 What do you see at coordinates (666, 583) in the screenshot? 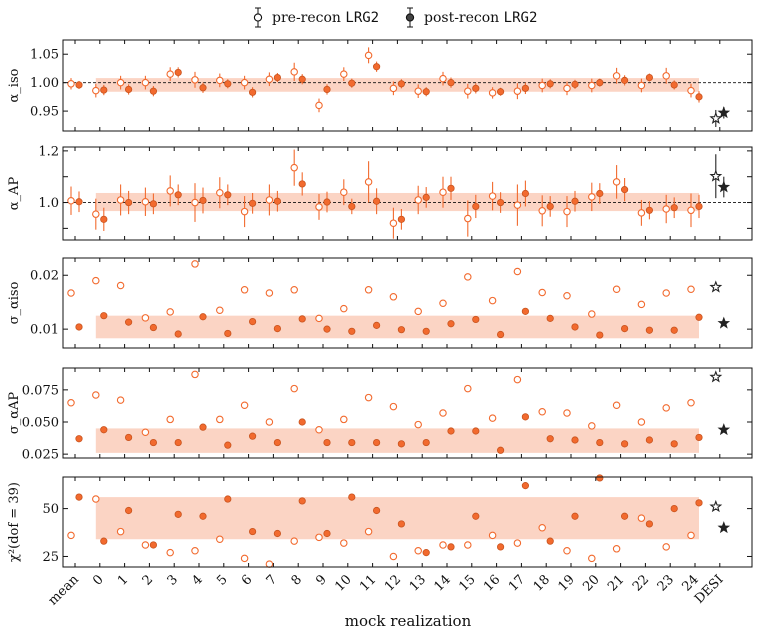
I see `x-tick-label: 23` at bounding box center [666, 583].